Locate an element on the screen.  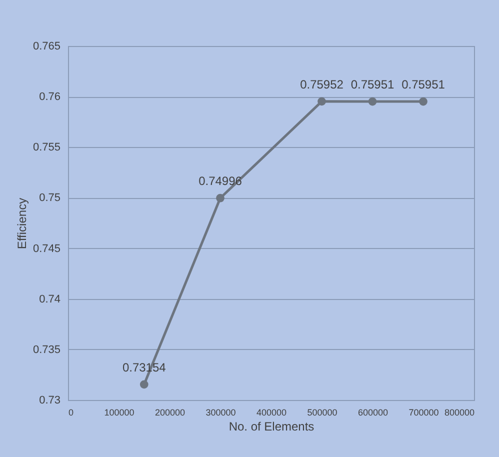
y-tick-label: 0.765 is located at coordinates (46, 46).